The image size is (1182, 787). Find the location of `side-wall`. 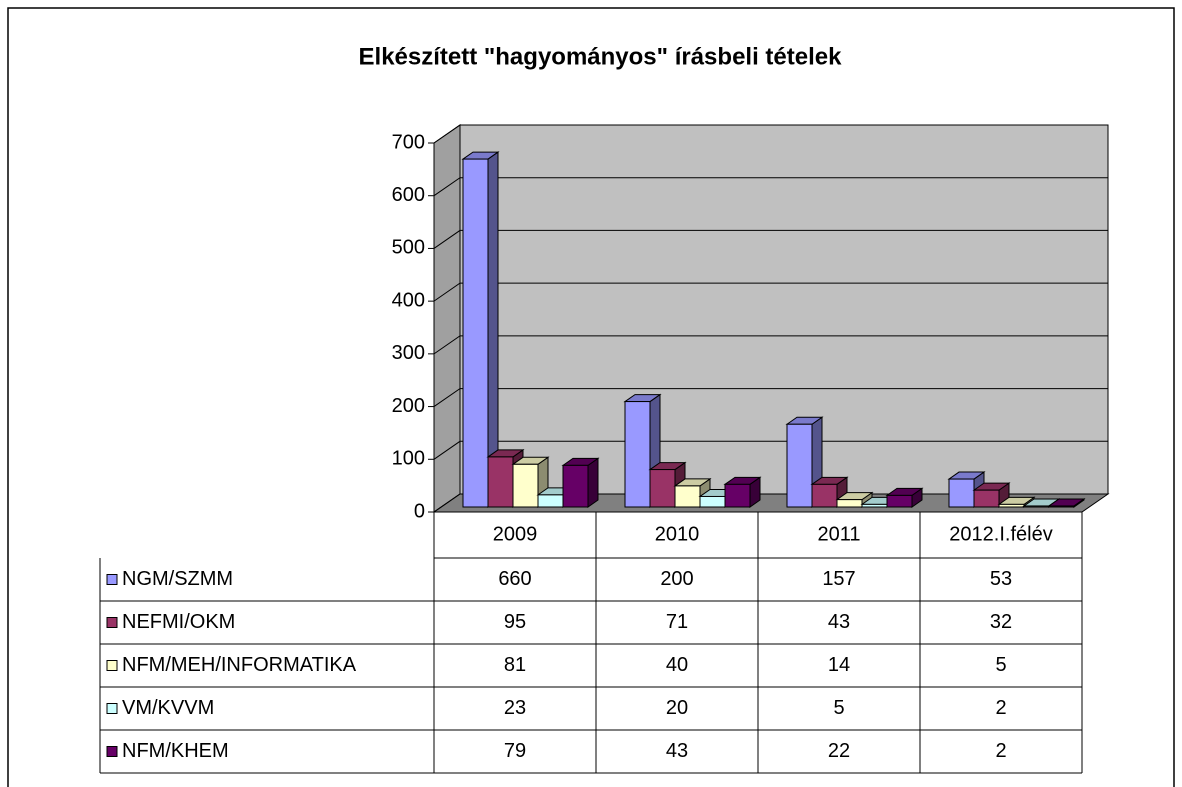

side-wall is located at coordinates (447, 318).